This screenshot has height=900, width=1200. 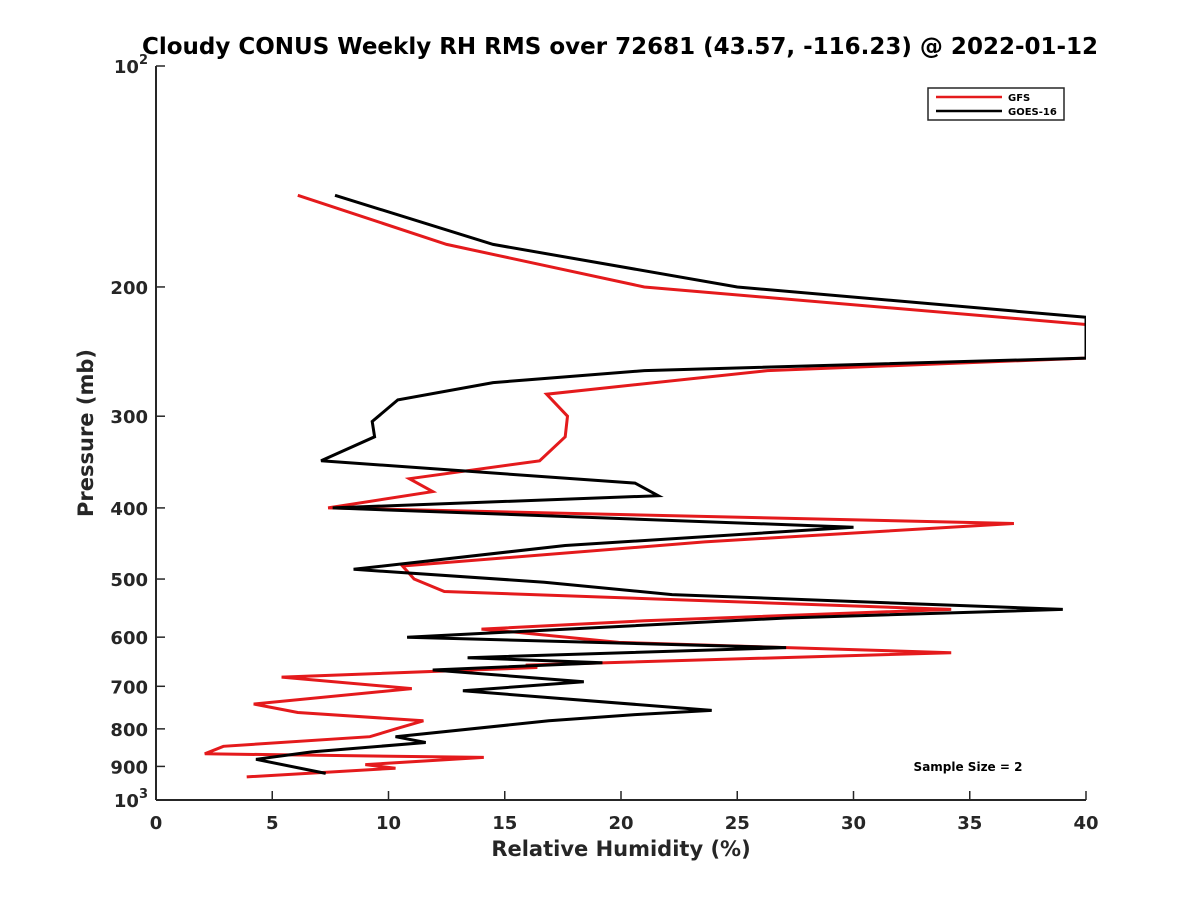 I want to click on x-tick-label: 15, so click(x=504, y=823).